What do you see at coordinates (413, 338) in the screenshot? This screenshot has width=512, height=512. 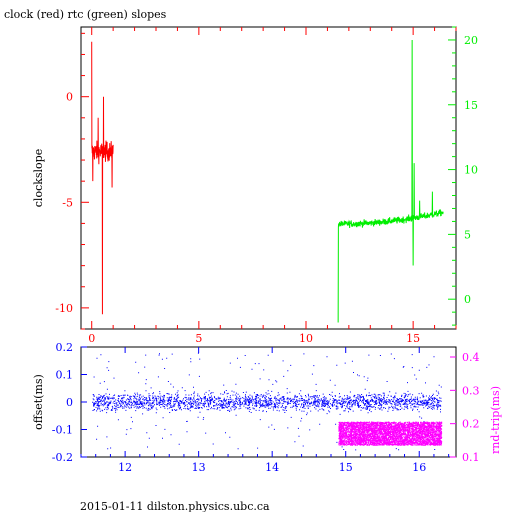 I see `slope-x-tick-label: 15` at bounding box center [413, 338].